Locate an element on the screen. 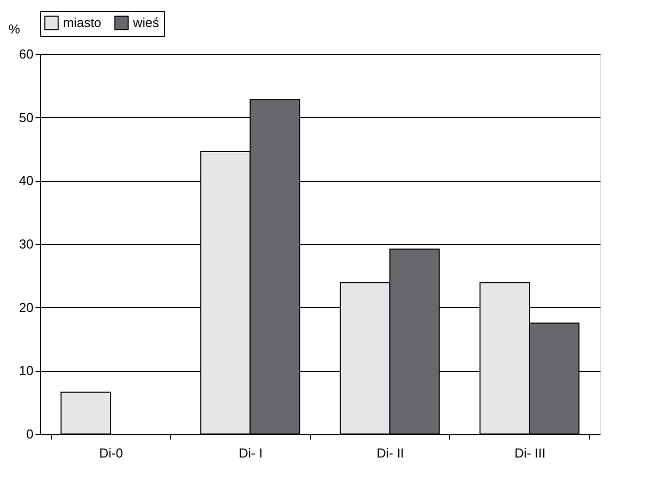 This screenshot has width=645, height=488. y-tick-label: 50 is located at coordinates (26, 117).